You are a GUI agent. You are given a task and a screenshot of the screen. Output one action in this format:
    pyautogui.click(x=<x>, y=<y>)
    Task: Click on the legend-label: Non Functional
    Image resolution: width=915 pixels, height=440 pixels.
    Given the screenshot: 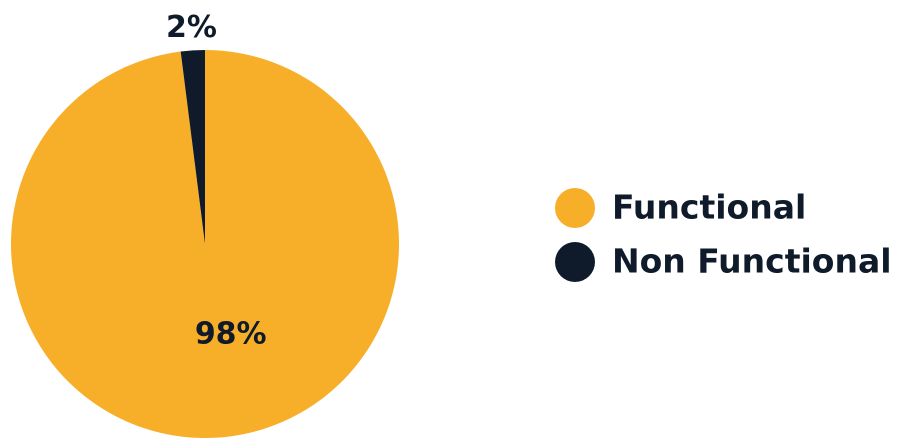 What is the action you would take?
    pyautogui.click(x=752, y=261)
    